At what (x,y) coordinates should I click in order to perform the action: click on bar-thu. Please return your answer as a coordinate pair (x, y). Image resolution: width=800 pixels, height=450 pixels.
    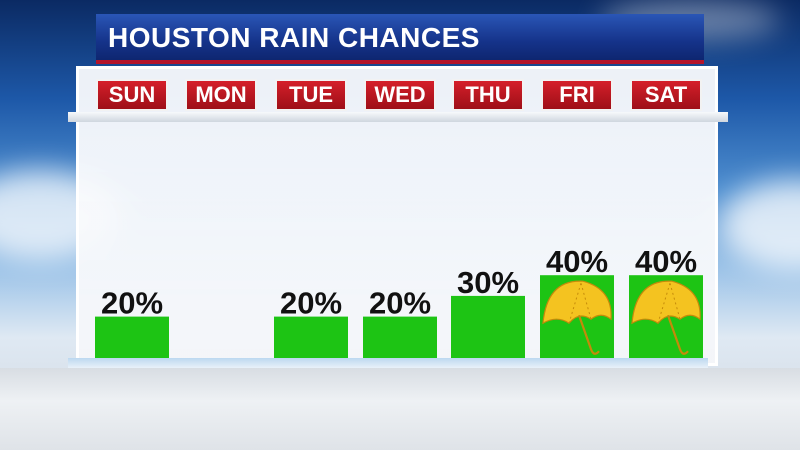
    Looking at the image, I should click on (488, 326).